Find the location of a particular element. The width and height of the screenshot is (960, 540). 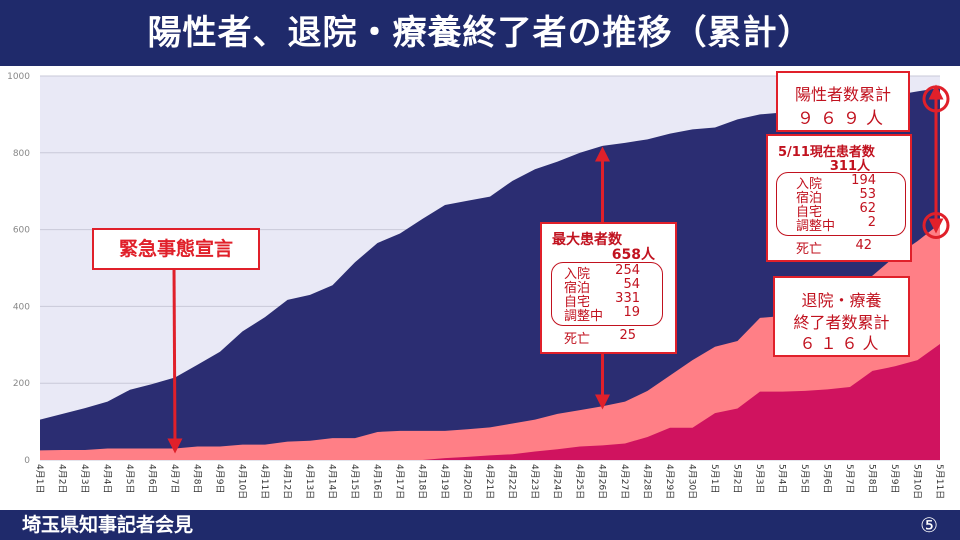

x-tick-label: 5月6日 is located at coordinates (827, 478).